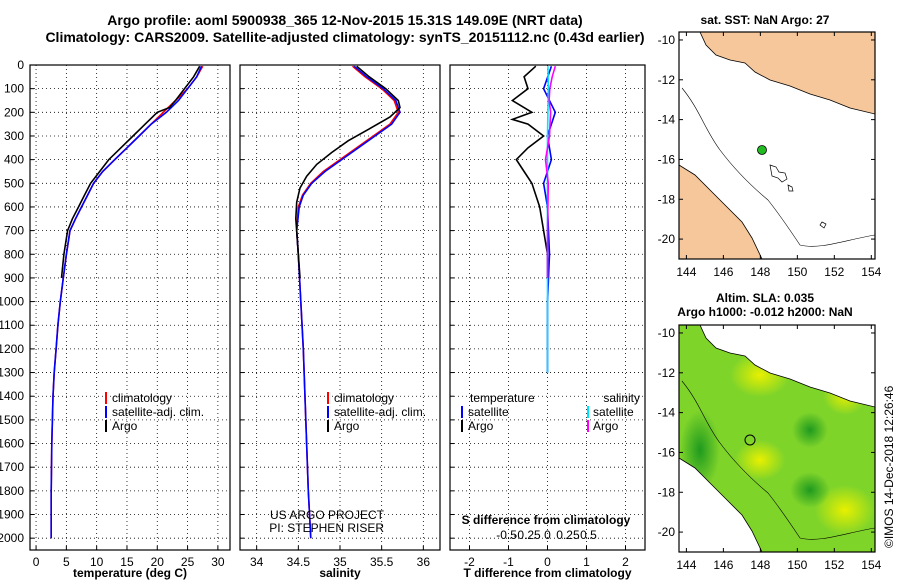 The image size is (900, 585). Describe the element at coordinates (834, 272) in the screenshot. I see `map-lon-label: 152` at that location.